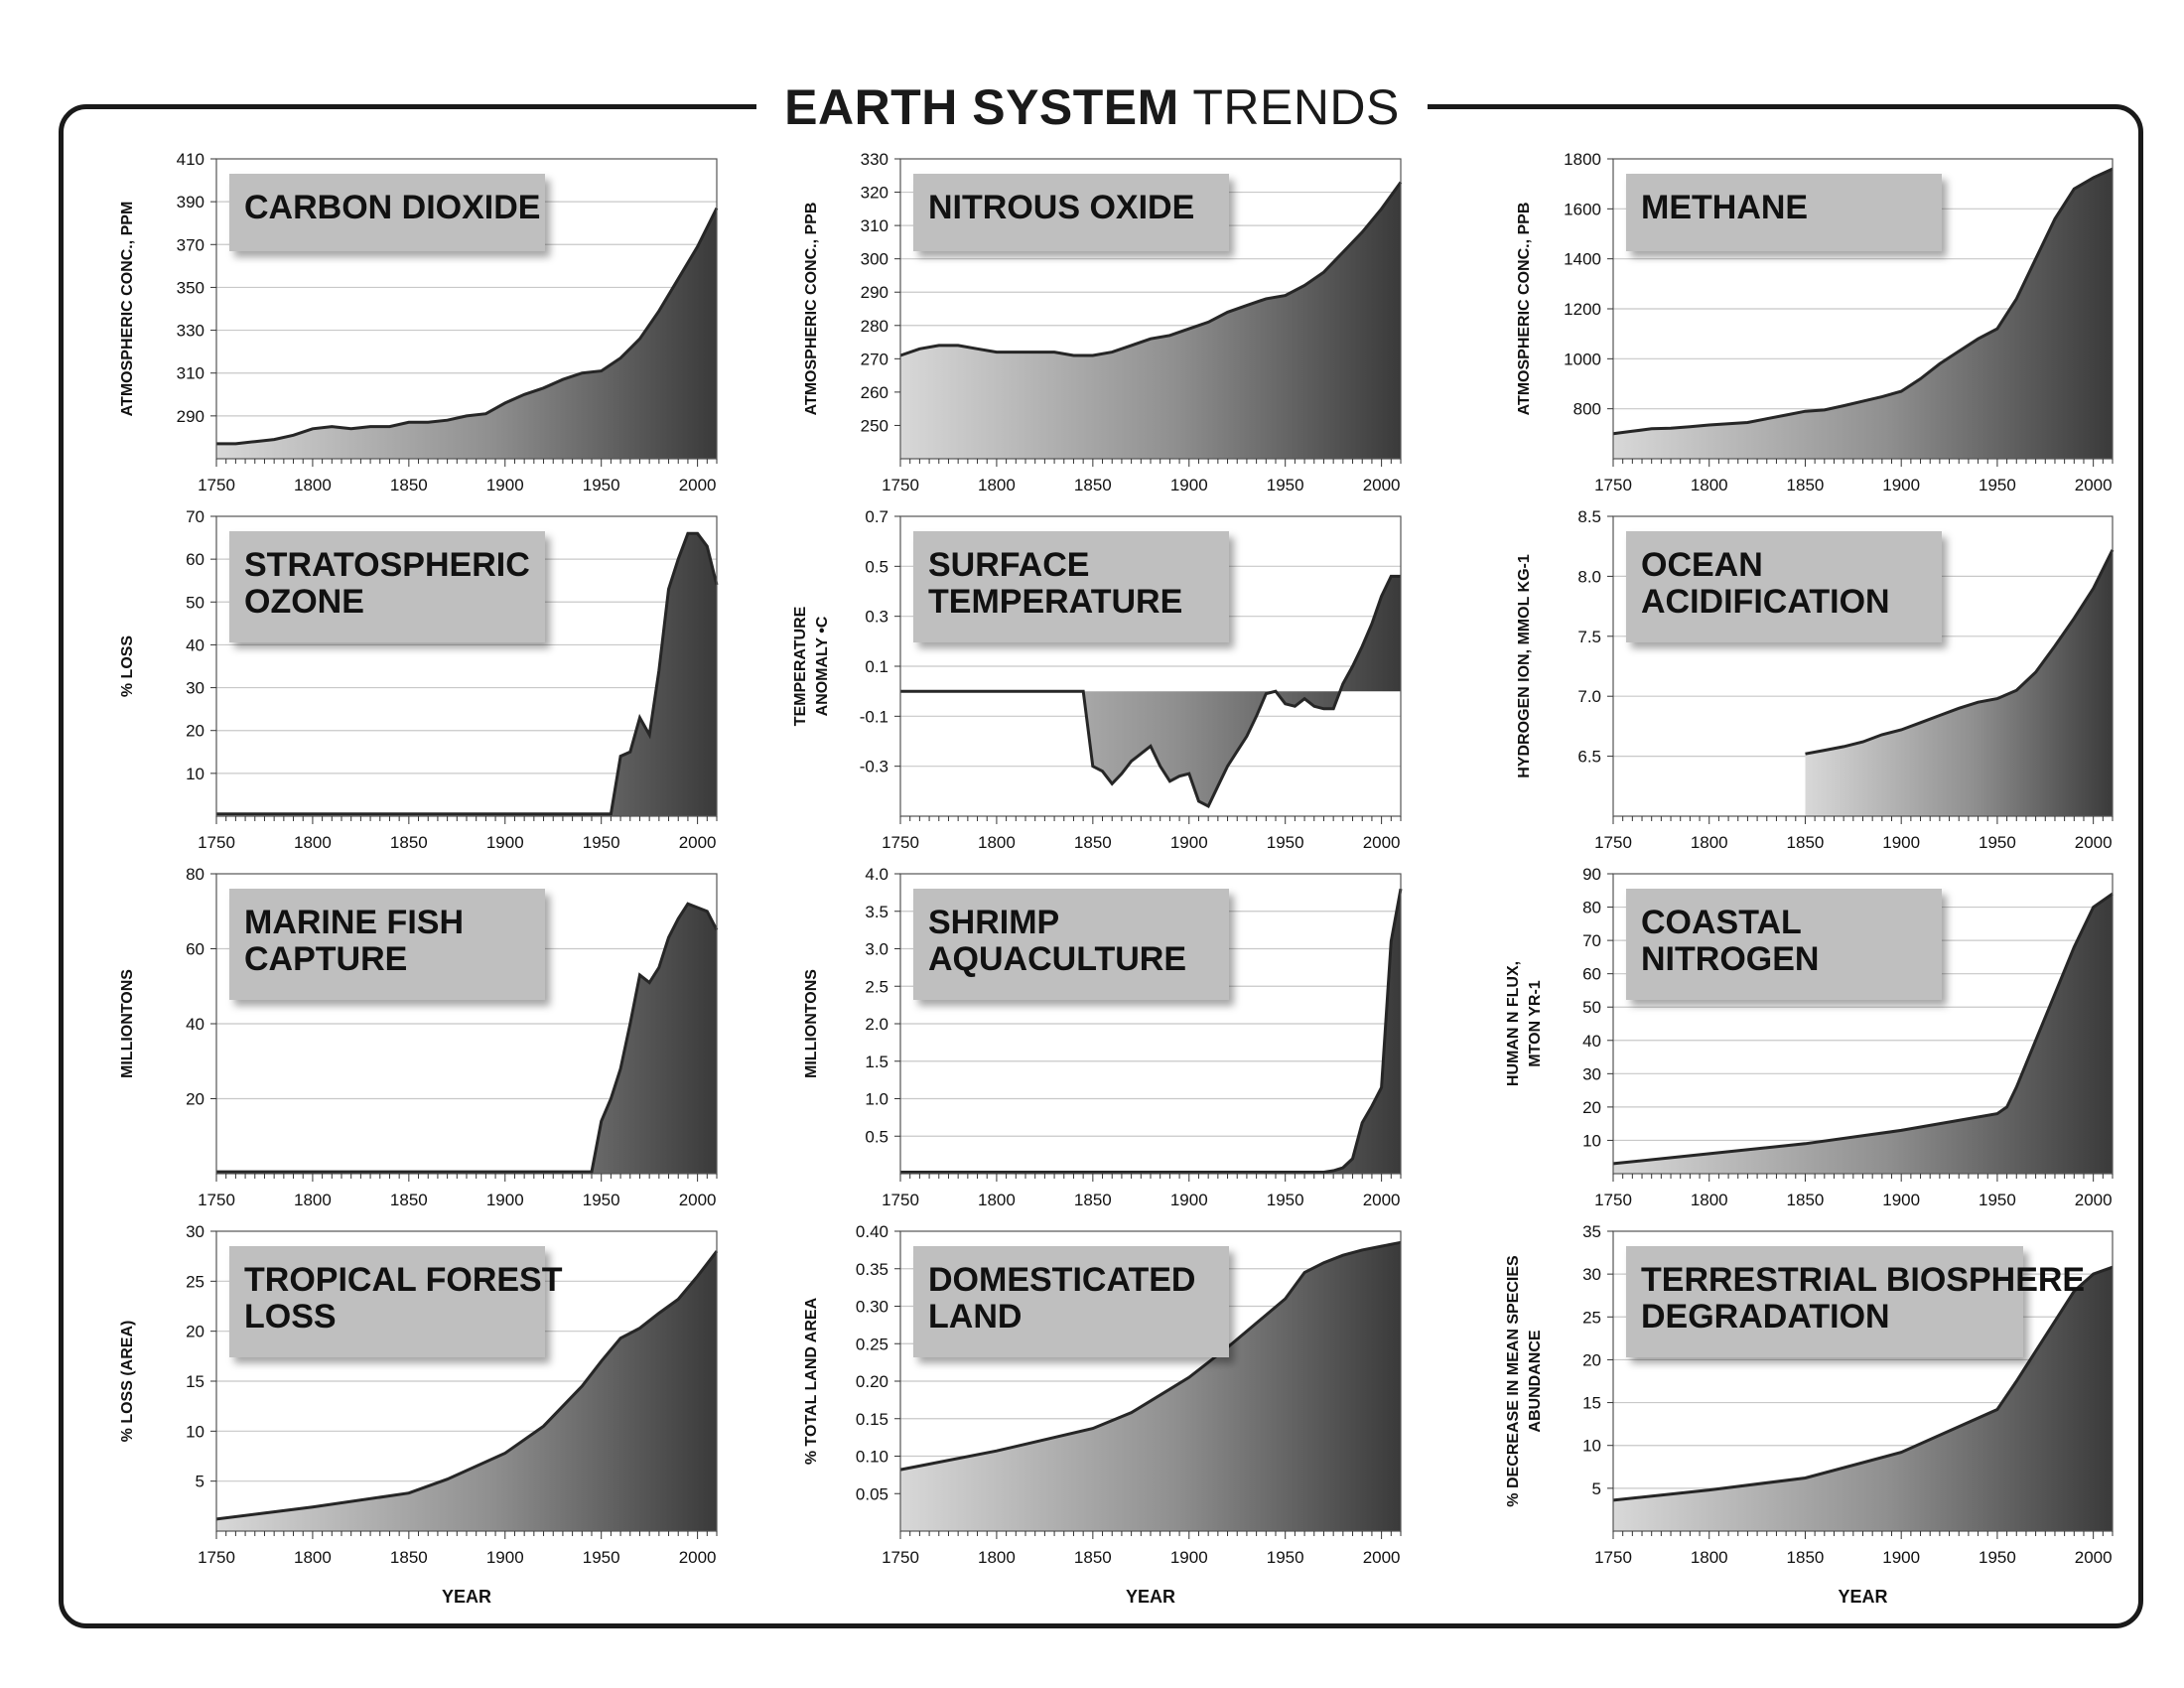  I want to click on y-tick-label: 50, so click(1591, 1007).